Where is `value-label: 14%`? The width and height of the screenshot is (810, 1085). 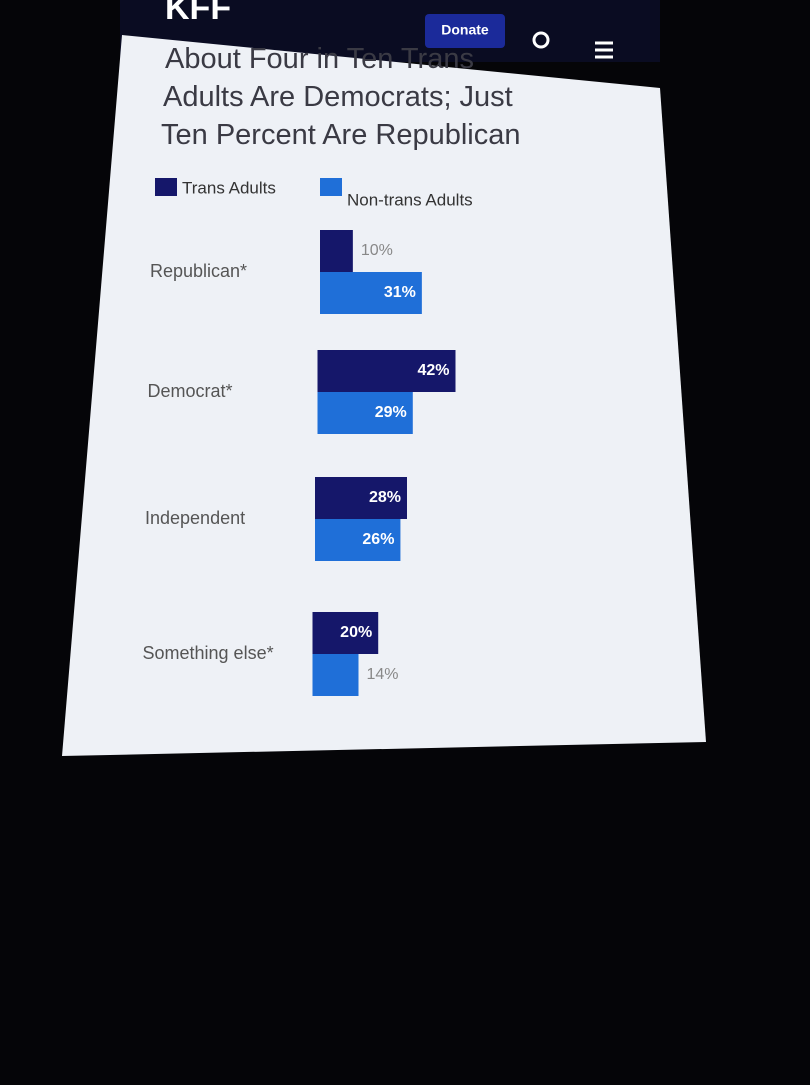
value-label: 14% is located at coordinates (383, 674).